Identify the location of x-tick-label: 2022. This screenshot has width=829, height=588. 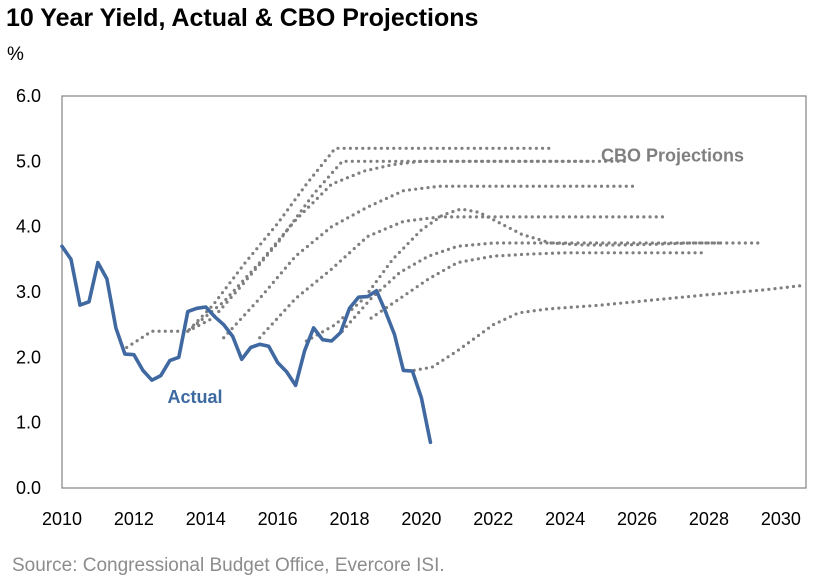
(493, 519).